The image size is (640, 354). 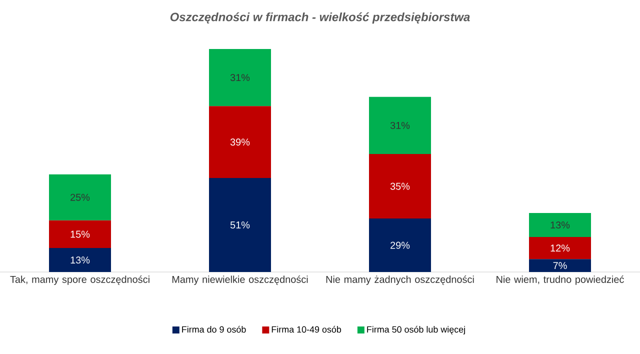 I want to click on chart-title: Oszczędności w firmach - wielkość przedsiębiorstwa, so click(x=320, y=18).